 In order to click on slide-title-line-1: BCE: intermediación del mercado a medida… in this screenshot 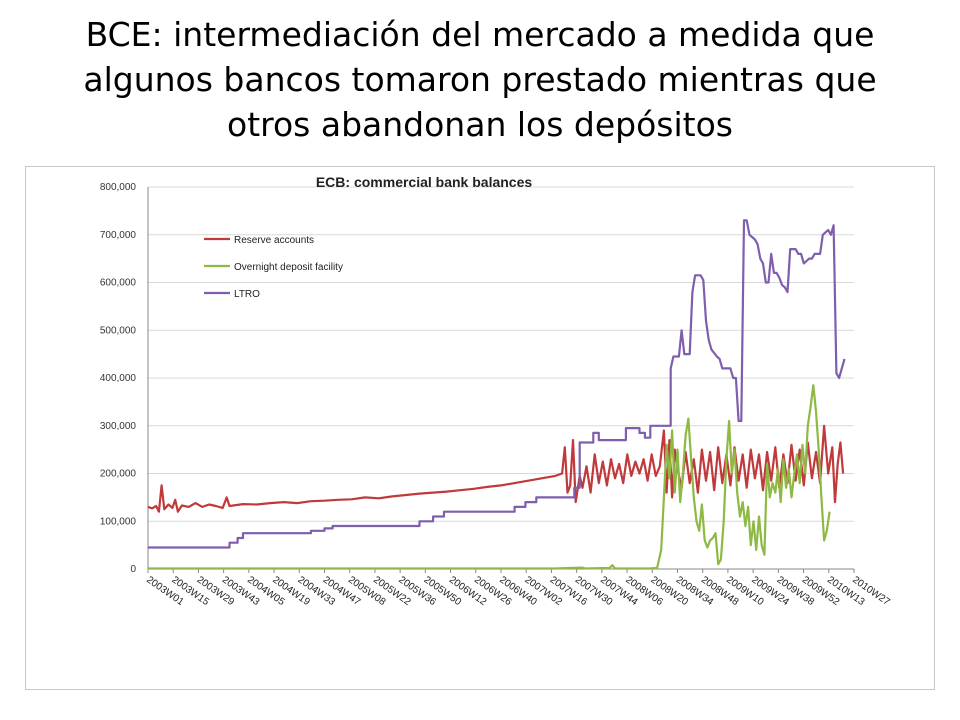, I will do `click(480, 34)`.